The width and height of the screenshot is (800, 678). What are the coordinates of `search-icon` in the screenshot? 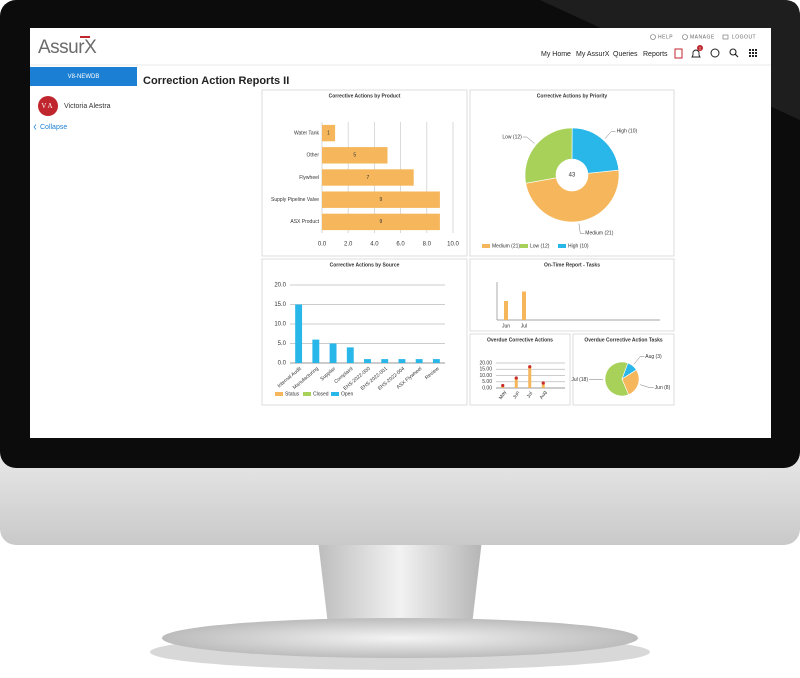 It's located at (733, 52).